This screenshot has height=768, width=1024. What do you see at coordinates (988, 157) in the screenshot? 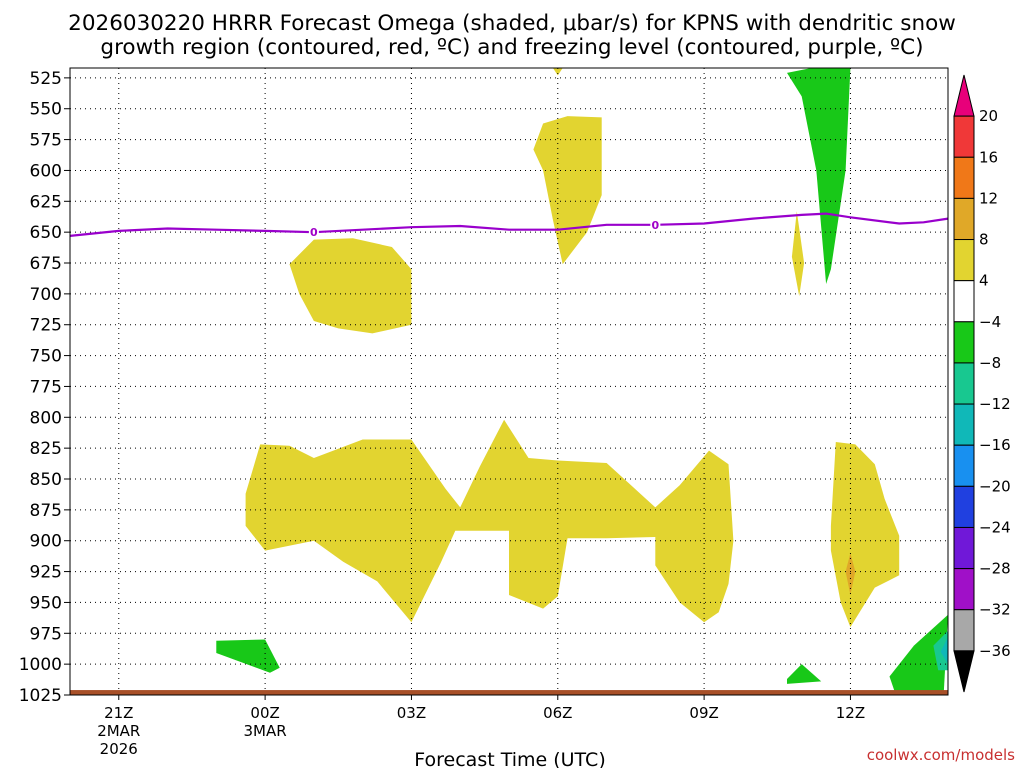
I see `colorbar-label-1: 16` at bounding box center [988, 157].